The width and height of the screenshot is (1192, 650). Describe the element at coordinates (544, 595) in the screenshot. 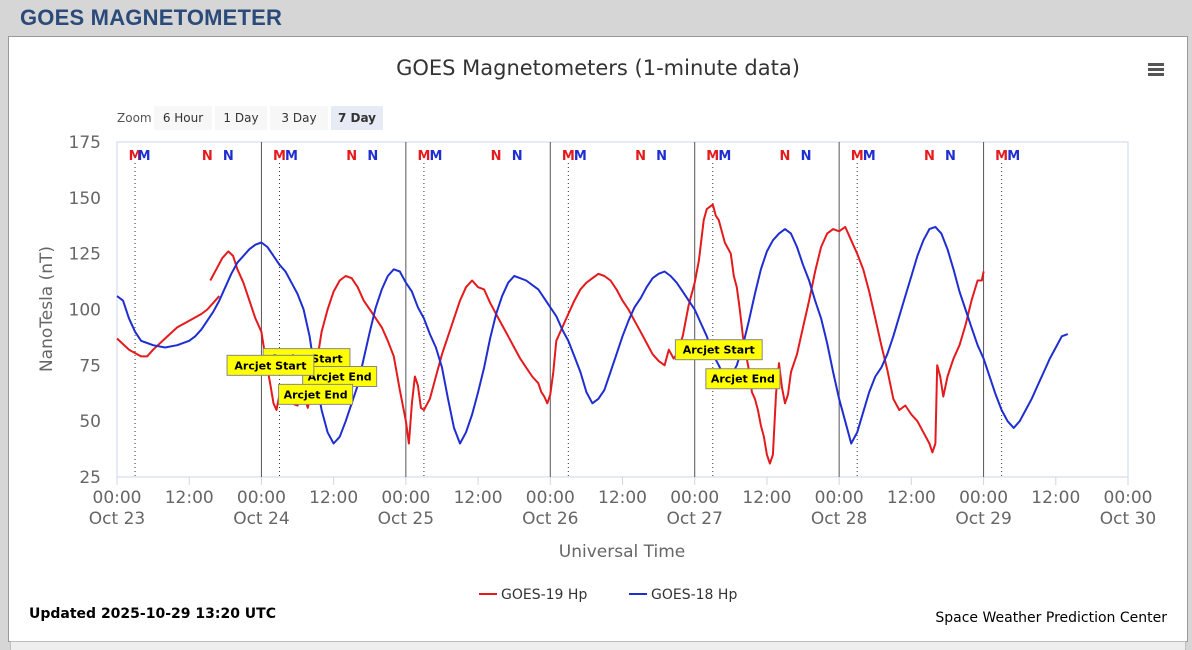

I see `legend-label: GOES-19 Hp` at that location.